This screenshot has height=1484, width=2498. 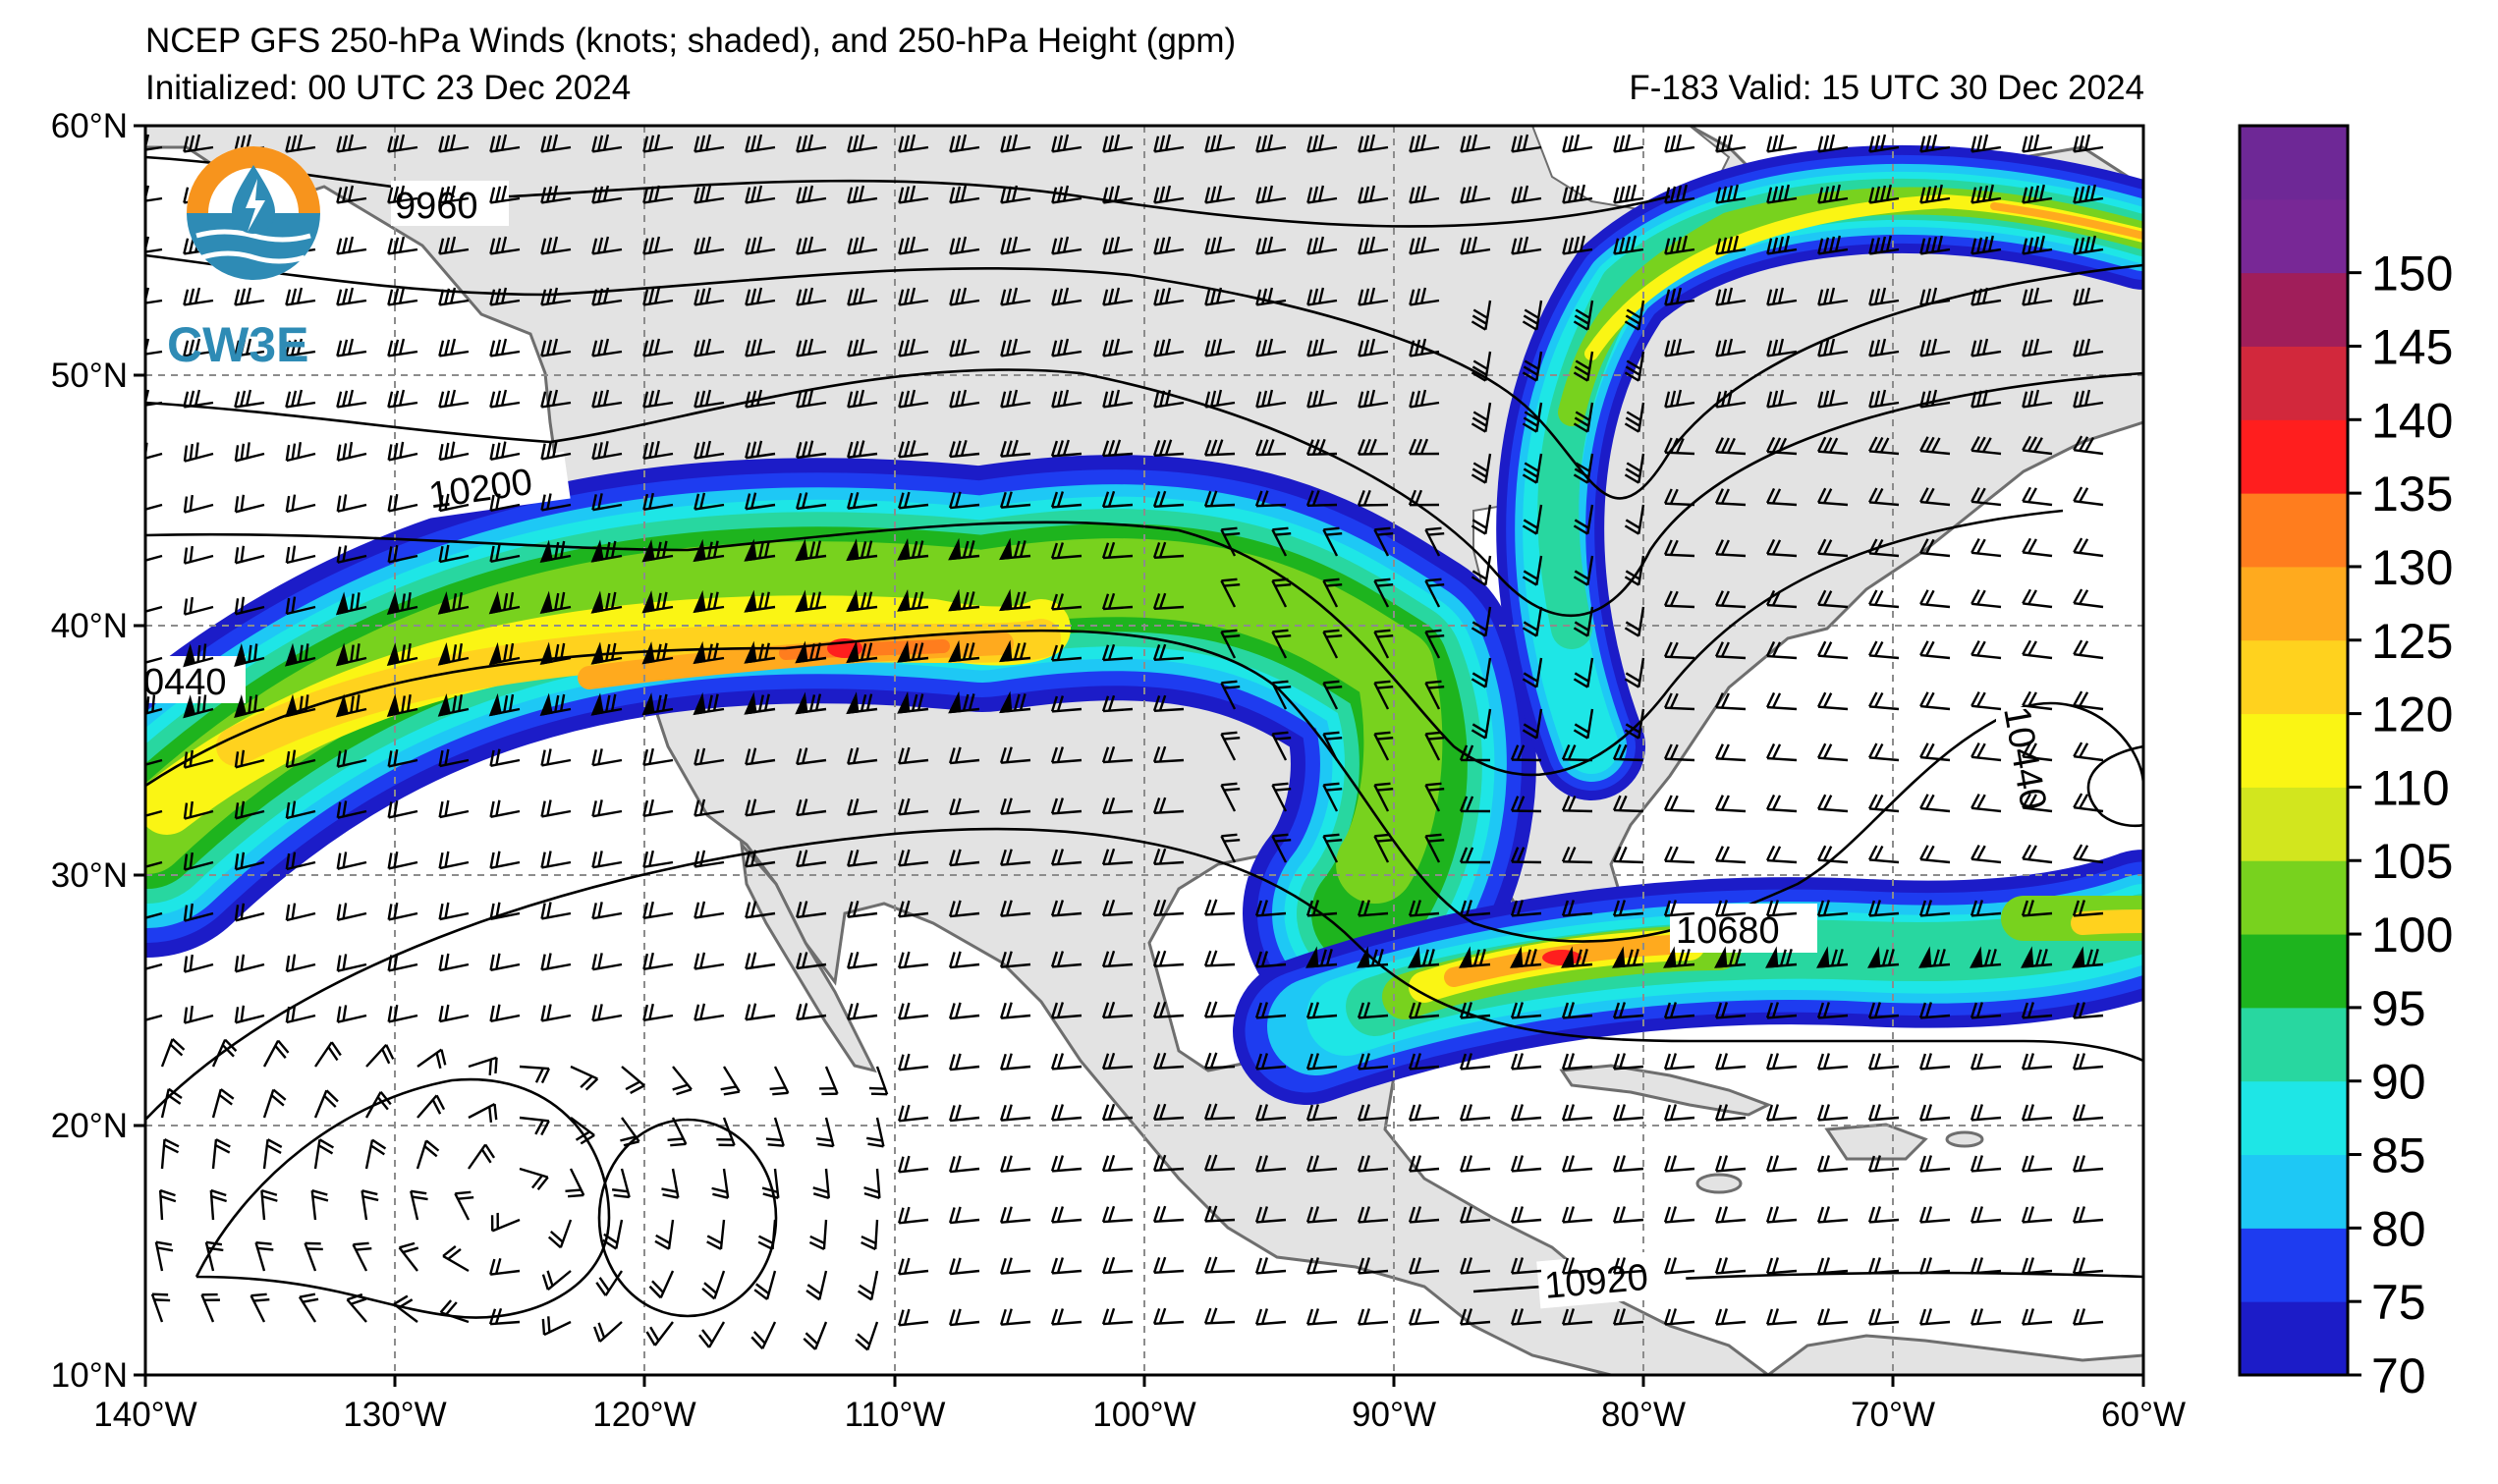 What do you see at coordinates (2398, 1082) in the screenshot?
I see `colorbar-tick-label: 90` at bounding box center [2398, 1082].